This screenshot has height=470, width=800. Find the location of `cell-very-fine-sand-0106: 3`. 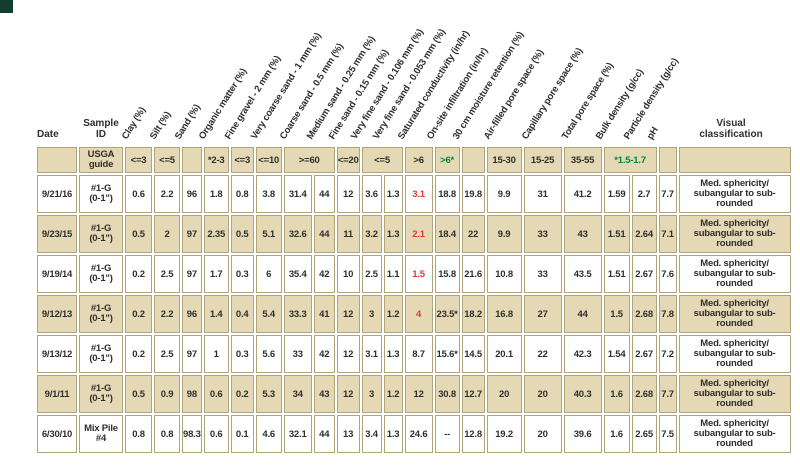

cell-very-fine-sand-0106: 3 is located at coordinates (371, 314).